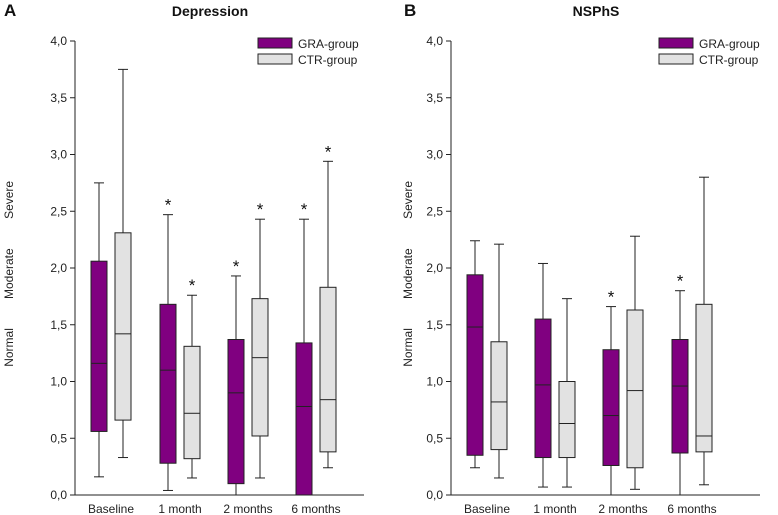  Describe the element at coordinates (596, 11) in the screenshot. I see `chart-title: NSPhS` at that location.